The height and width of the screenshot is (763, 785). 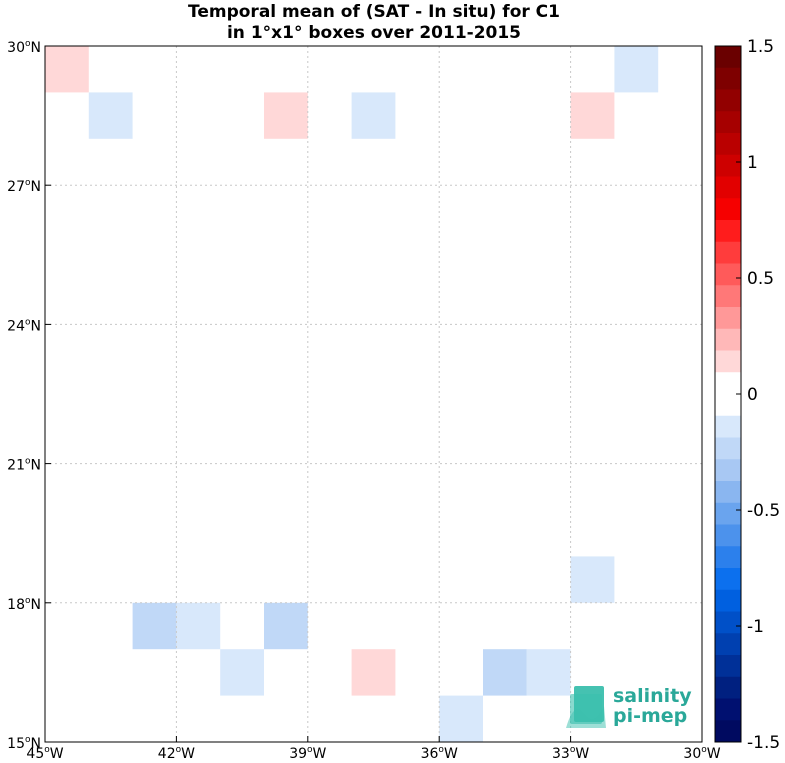 I want to click on colorbar-tick-label: 0, so click(x=752, y=395).